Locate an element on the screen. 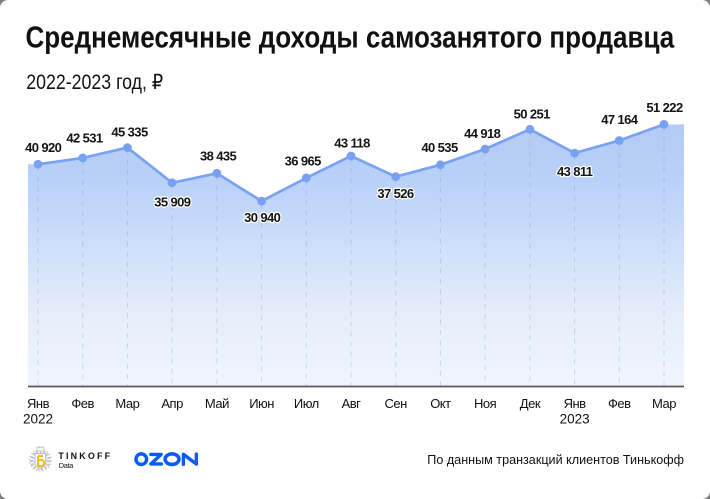  svg-text: Окт is located at coordinates (440, 403).